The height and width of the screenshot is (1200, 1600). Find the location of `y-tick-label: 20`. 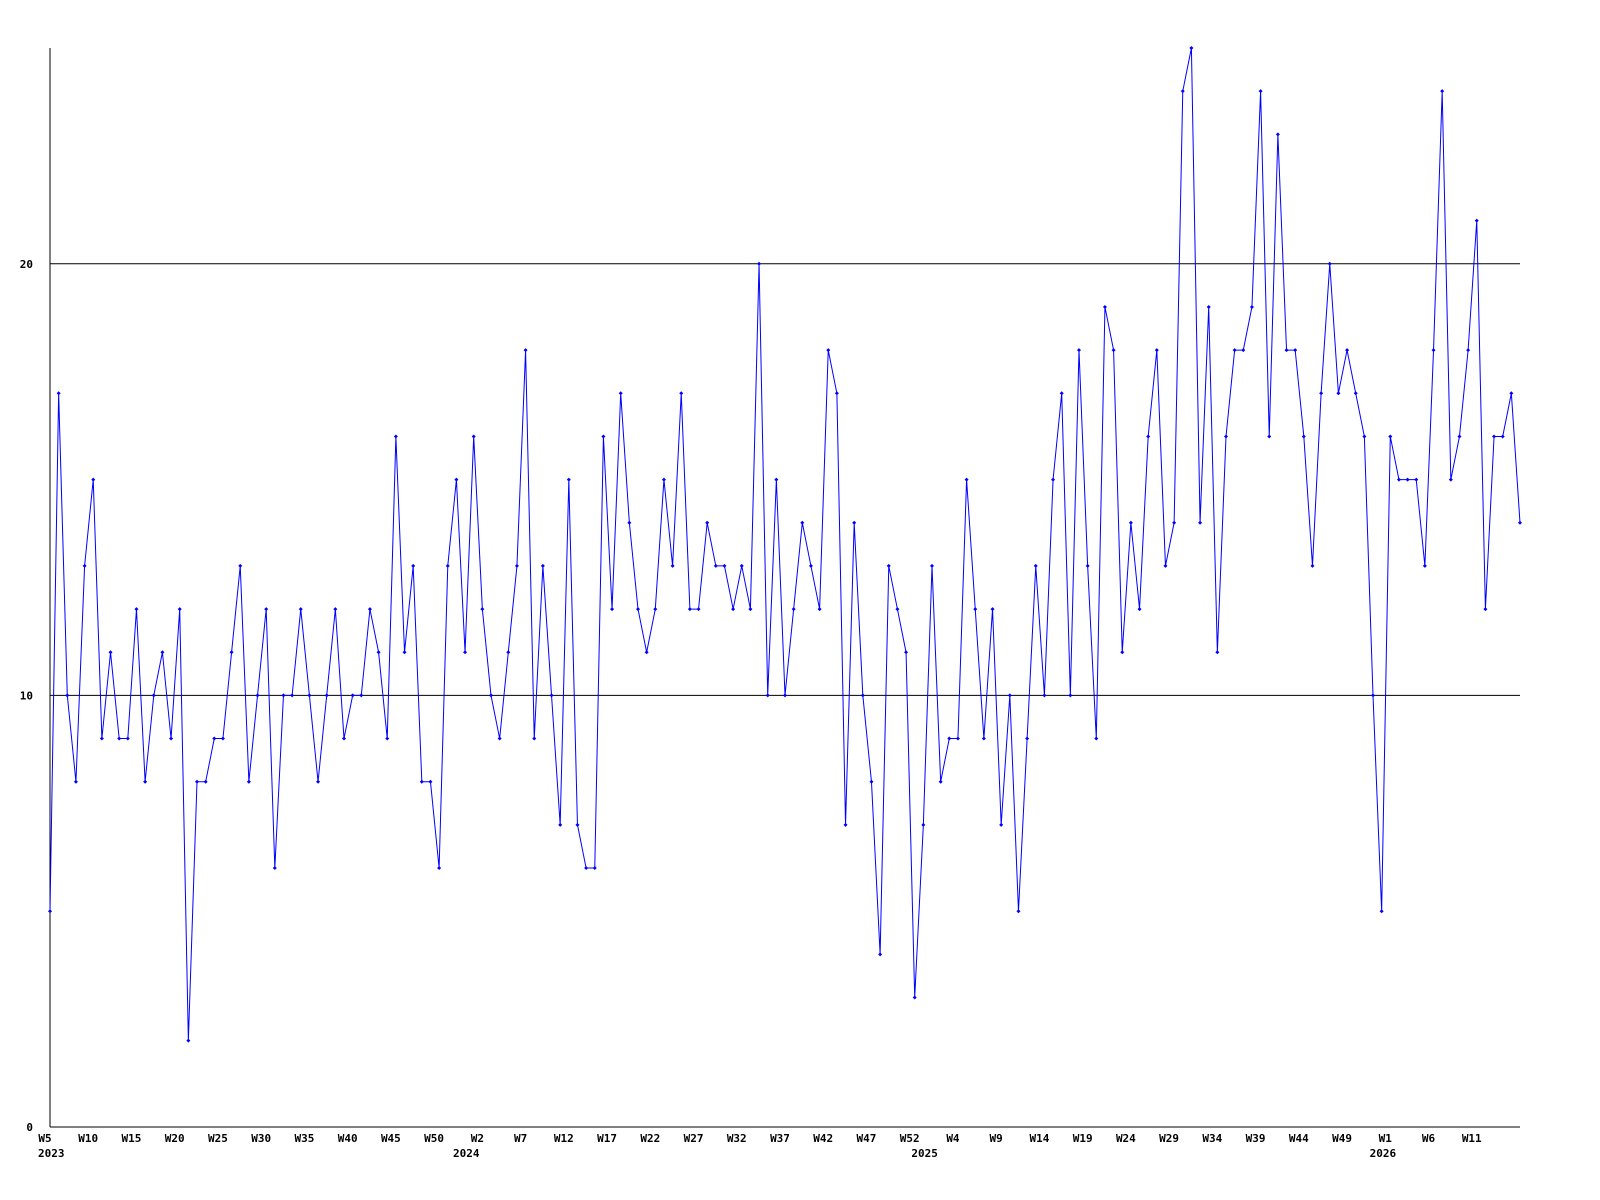

y-tick-label: 20 is located at coordinates (26, 264).